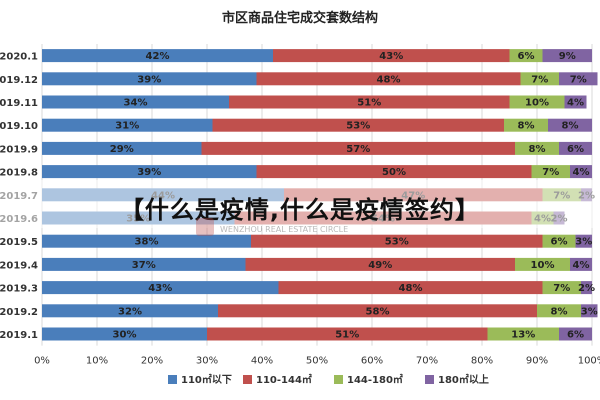  What do you see at coordinates (463, 379) in the screenshot?
I see `legend-entry: 180㎡以上` at bounding box center [463, 379].